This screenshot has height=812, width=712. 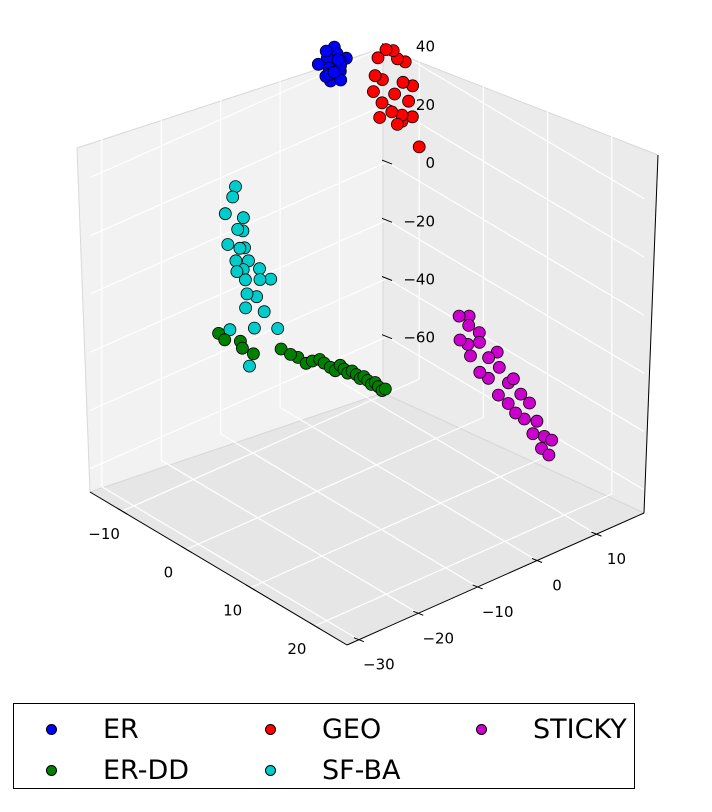 What do you see at coordinates (270, 770) in the screenshot?
I see `legend-marker-sf-ba` at bounding box center [270, 770].